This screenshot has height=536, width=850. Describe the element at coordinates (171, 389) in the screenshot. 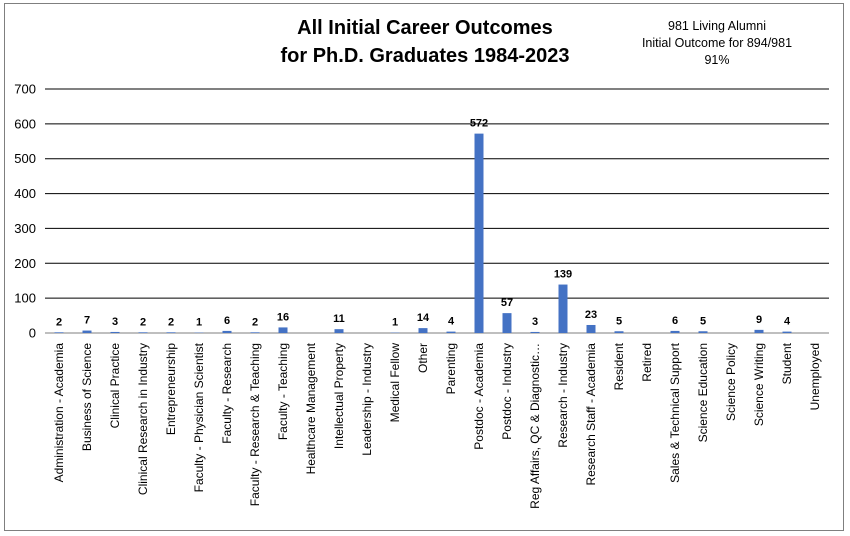

I see `x-tick-label: Entrepreneurship` at that location.